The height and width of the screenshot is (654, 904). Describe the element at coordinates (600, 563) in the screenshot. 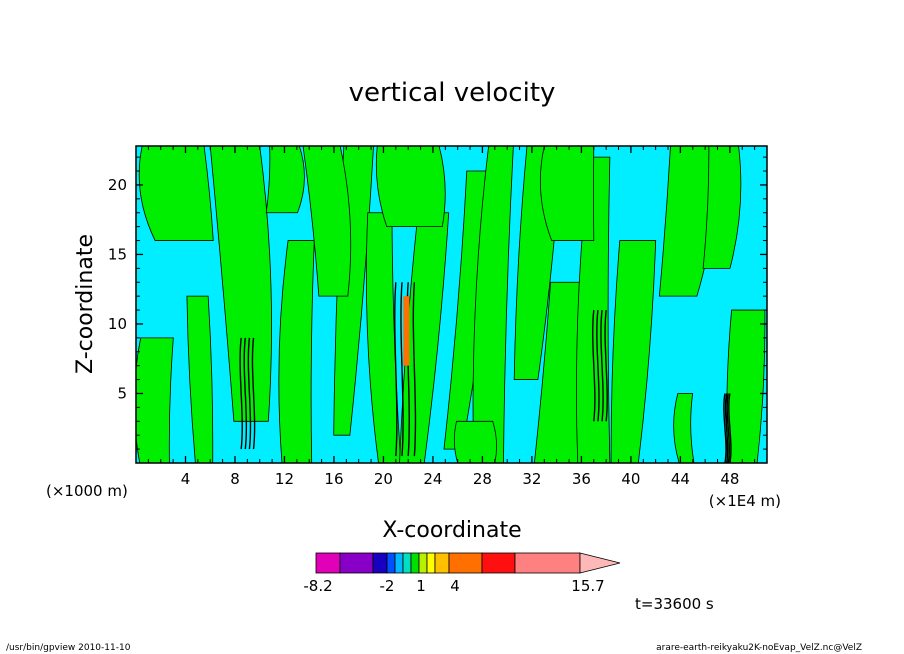

I see `colorbar-arrow` at that location.